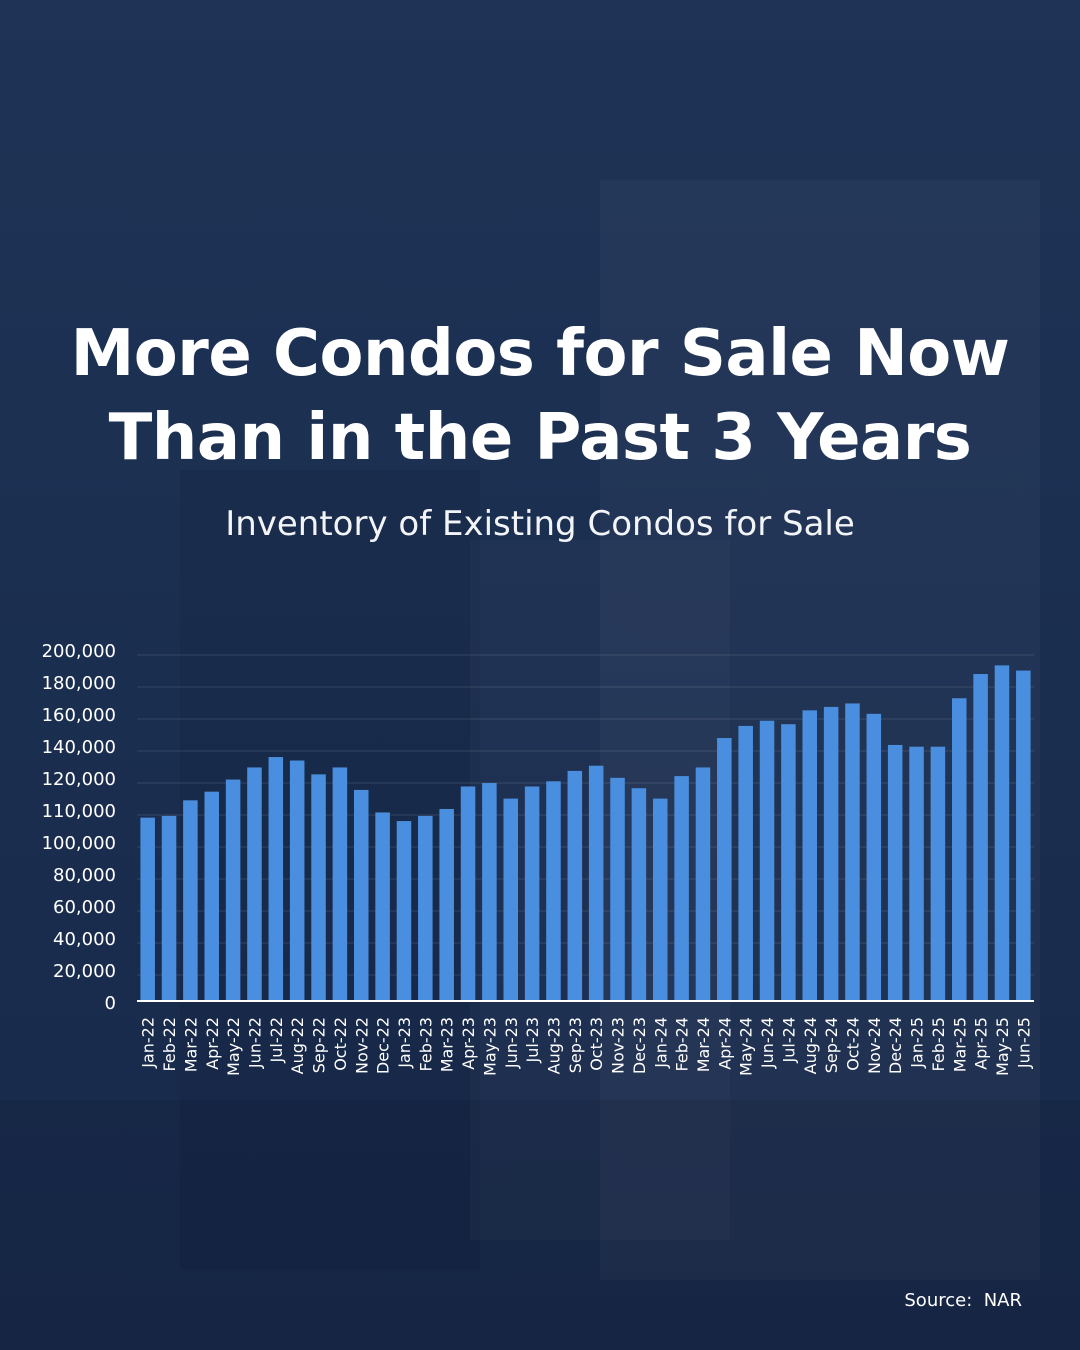  Describe the element at coordinates (79, 779) in the screenshot. I see `y-tick-label: 120,000` at that location.